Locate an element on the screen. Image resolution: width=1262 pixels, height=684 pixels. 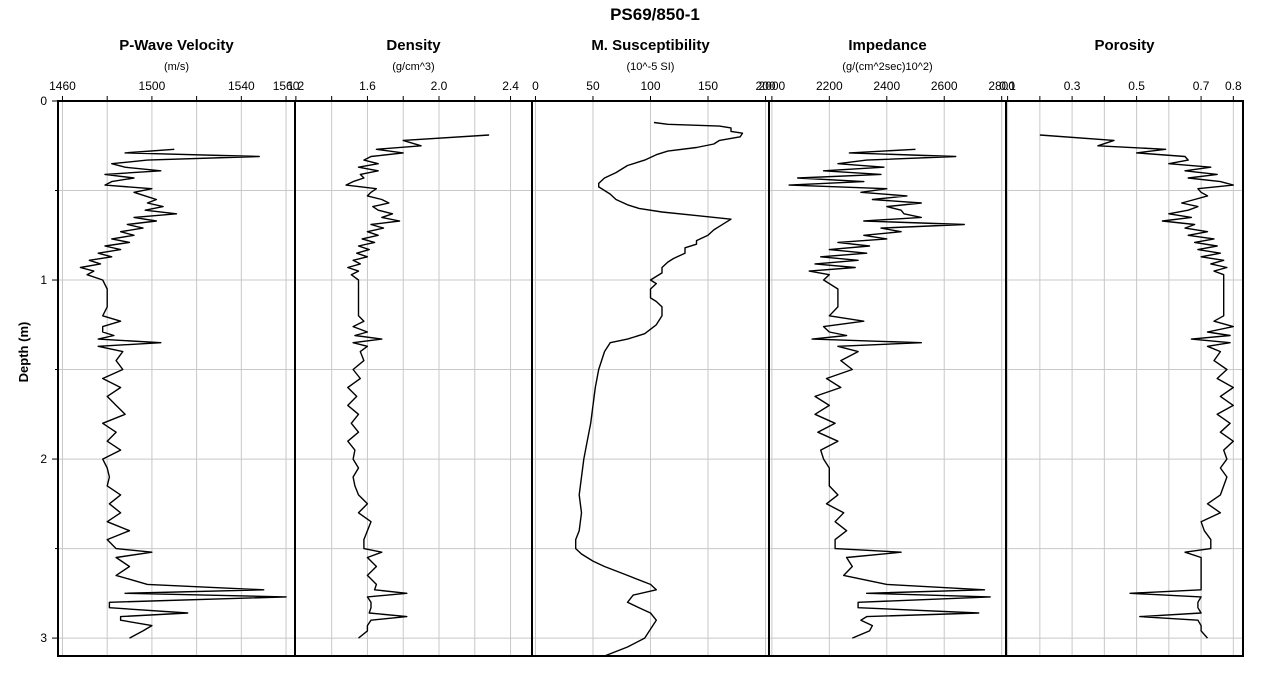
x-tick-label: 150 is located at coordinates (708, 86).